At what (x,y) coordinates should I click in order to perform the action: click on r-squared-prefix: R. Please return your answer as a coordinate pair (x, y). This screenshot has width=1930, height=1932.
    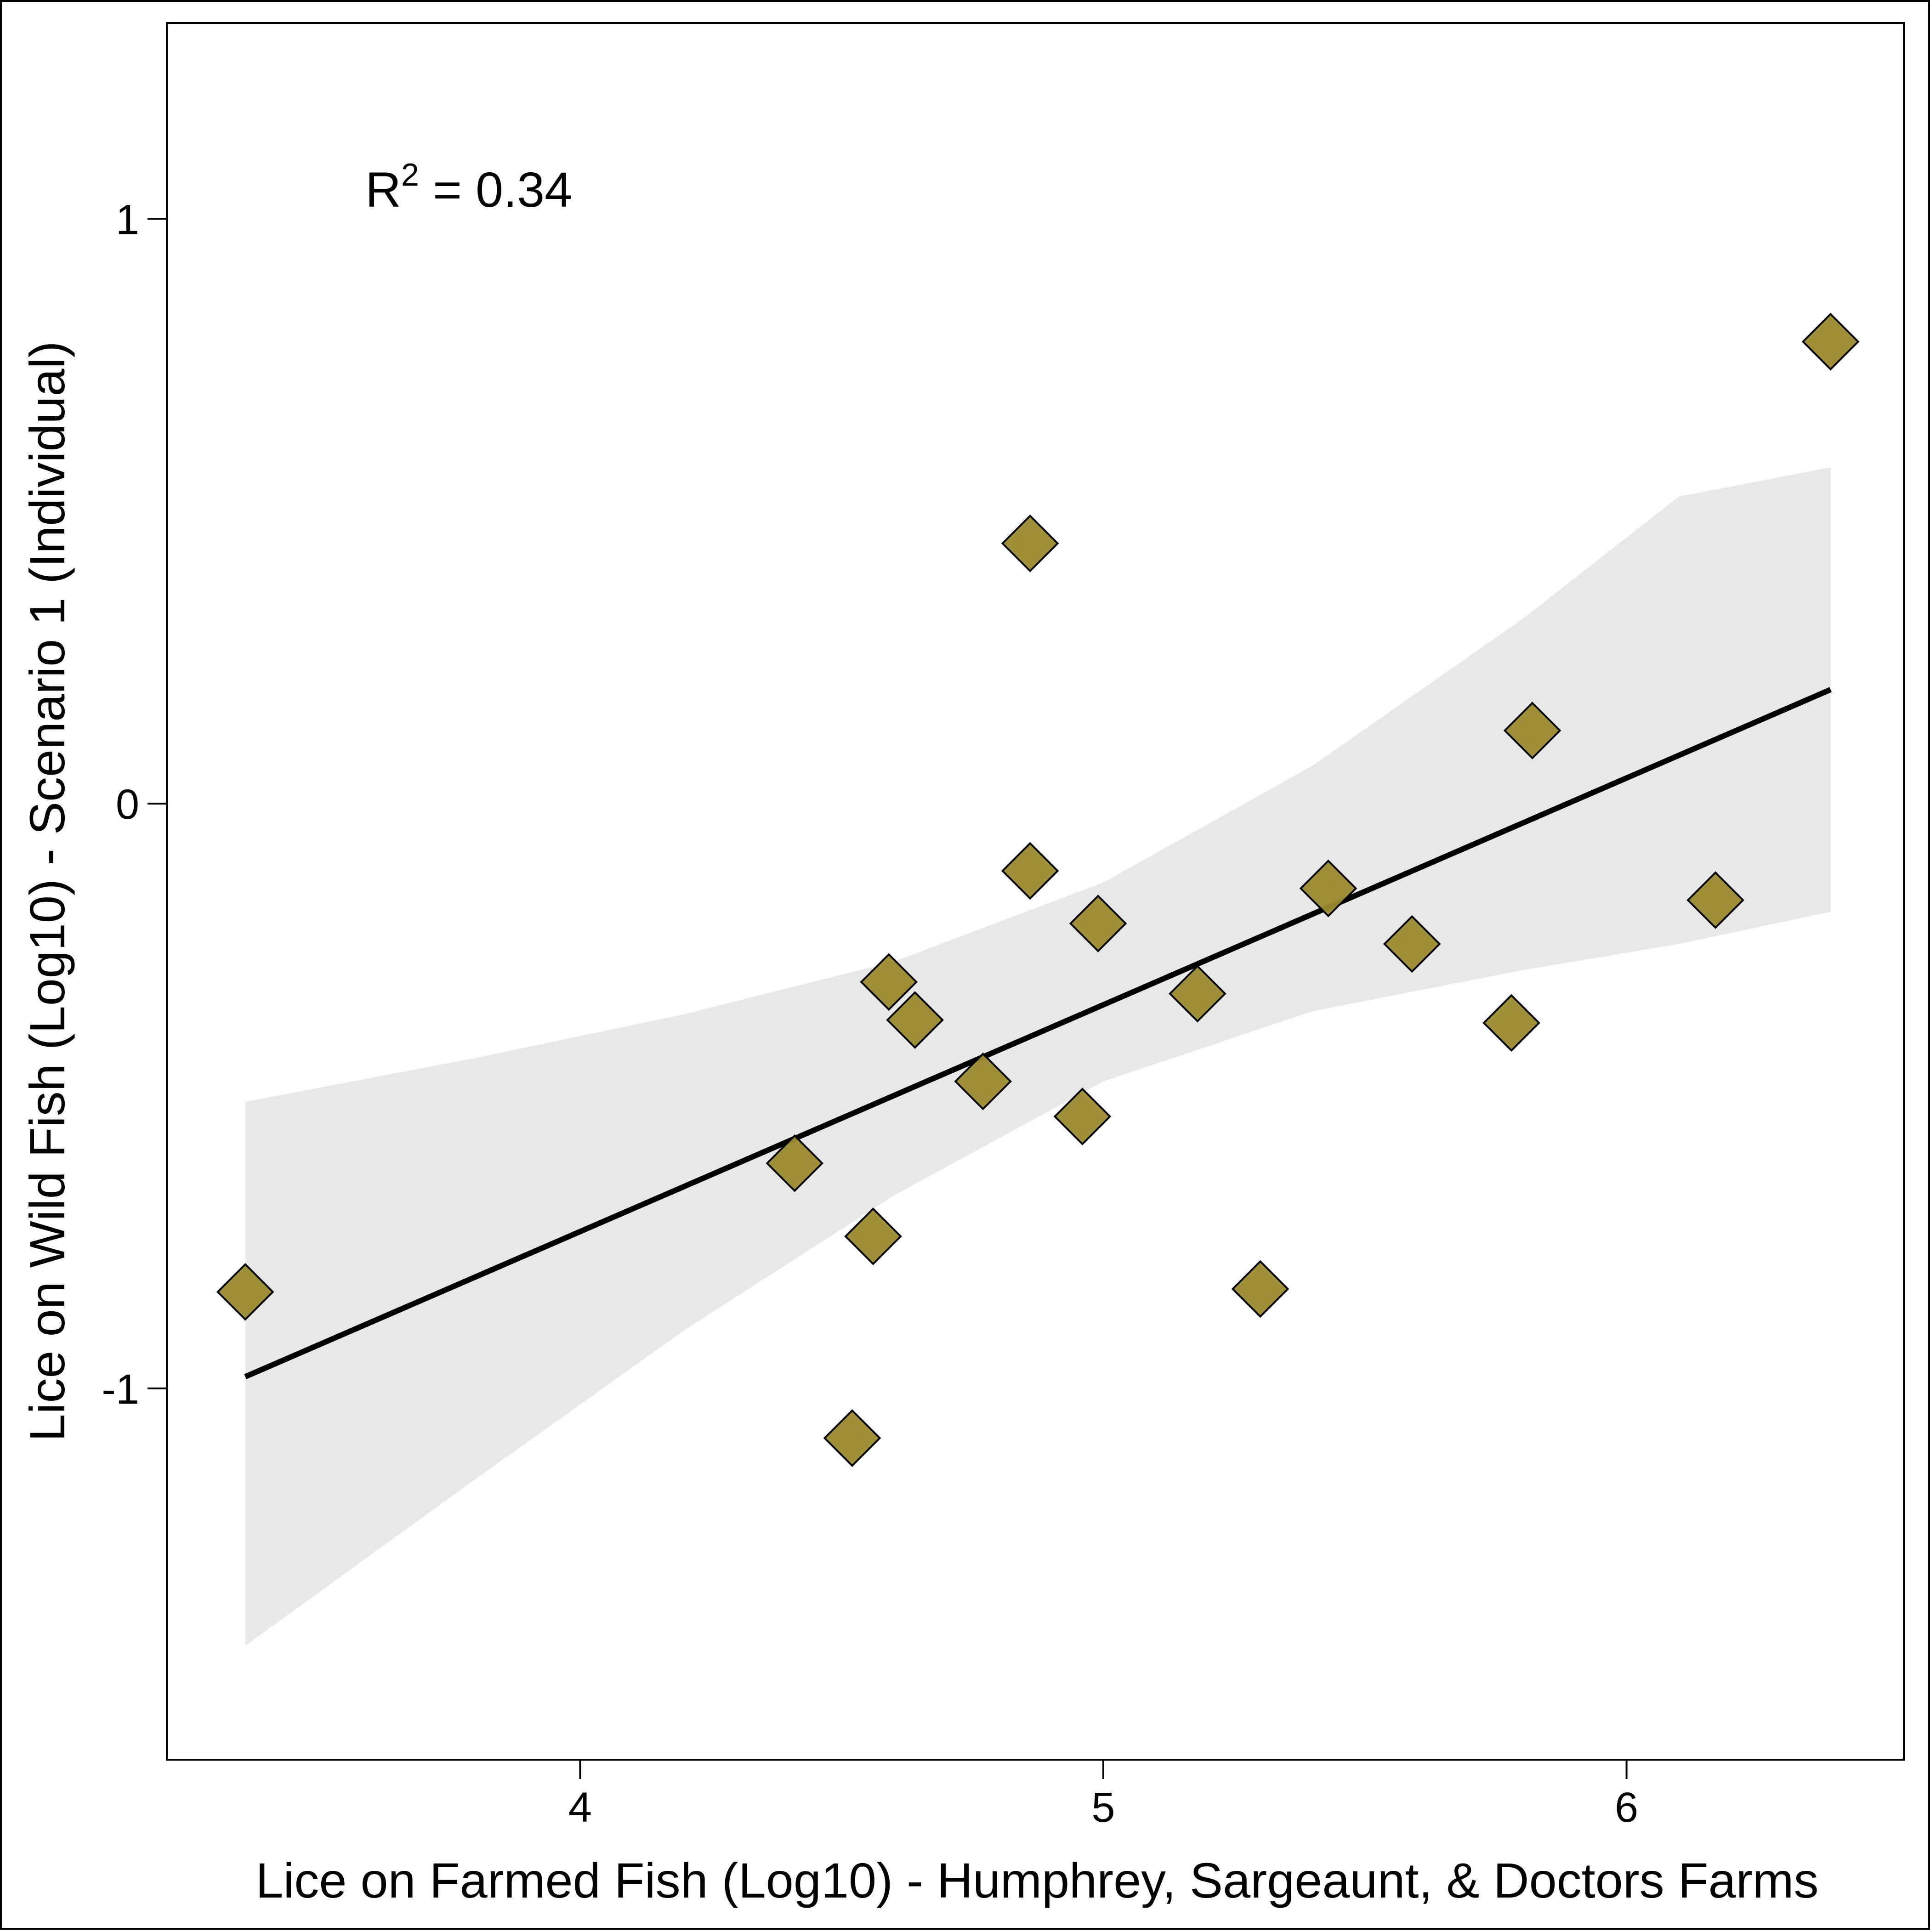
    Looking at the image, I should click on (383, 189).